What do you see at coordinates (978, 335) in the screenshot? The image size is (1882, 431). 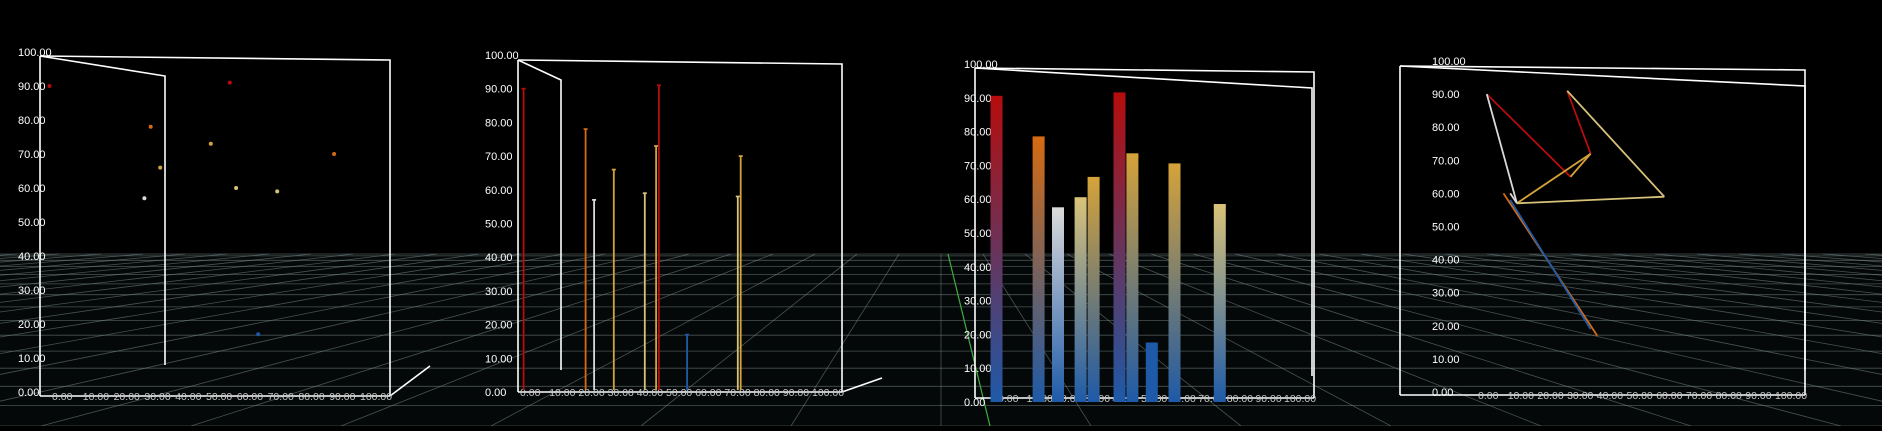 I see `y-tick-label: 20.00` at bounding box center [978, 335].